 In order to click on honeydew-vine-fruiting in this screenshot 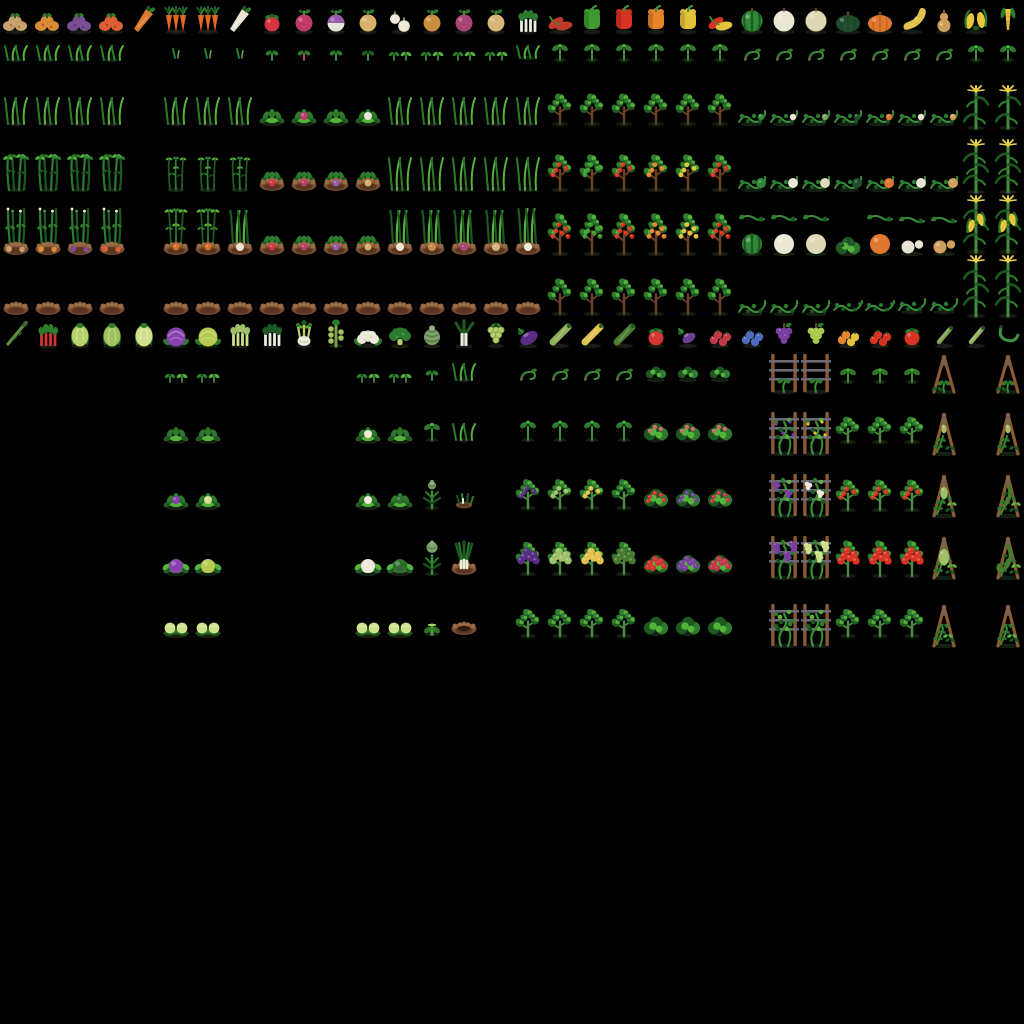, I will do `click(784, 184)`.